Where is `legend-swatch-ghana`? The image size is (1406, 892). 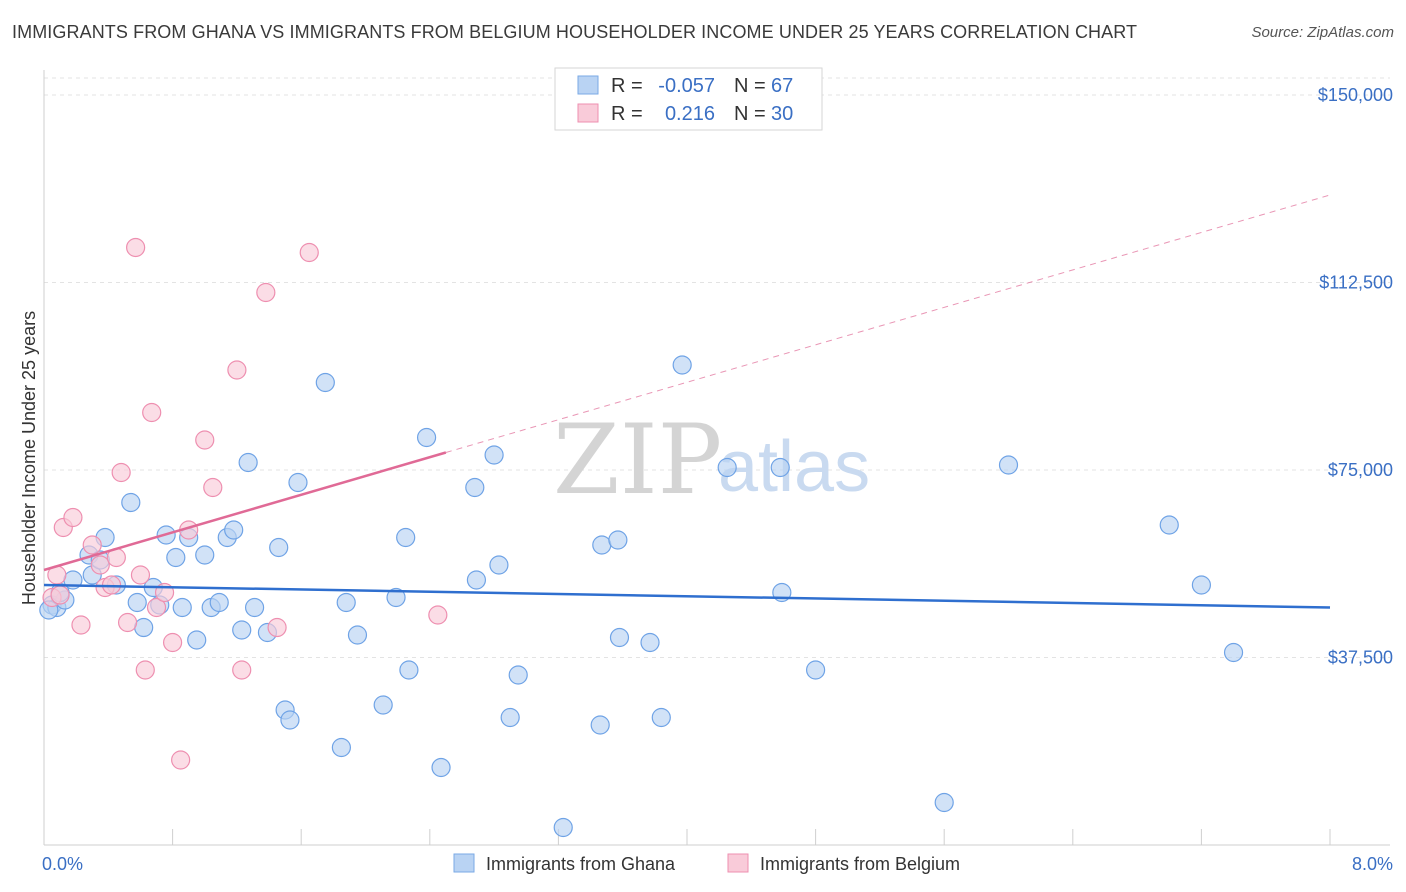 legend-swatch-ghana is located at coordinates (464, 863).